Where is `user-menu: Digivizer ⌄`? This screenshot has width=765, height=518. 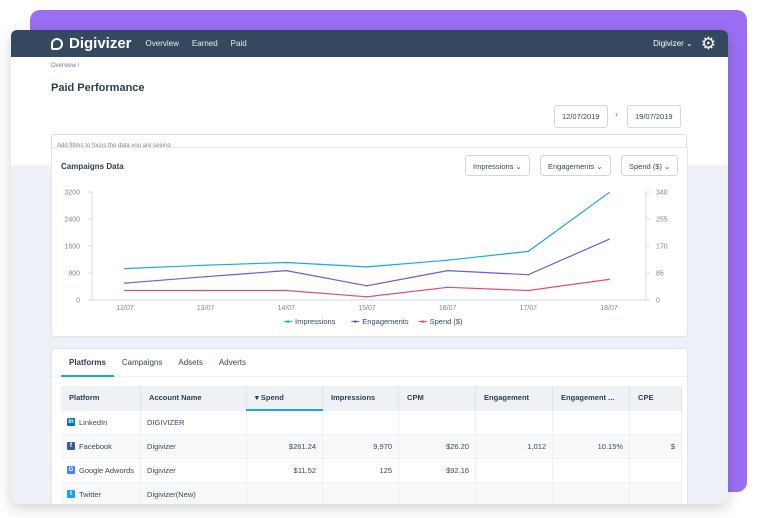
user-menu: Digivizer ⌄ is located at coordinates (673, 43).